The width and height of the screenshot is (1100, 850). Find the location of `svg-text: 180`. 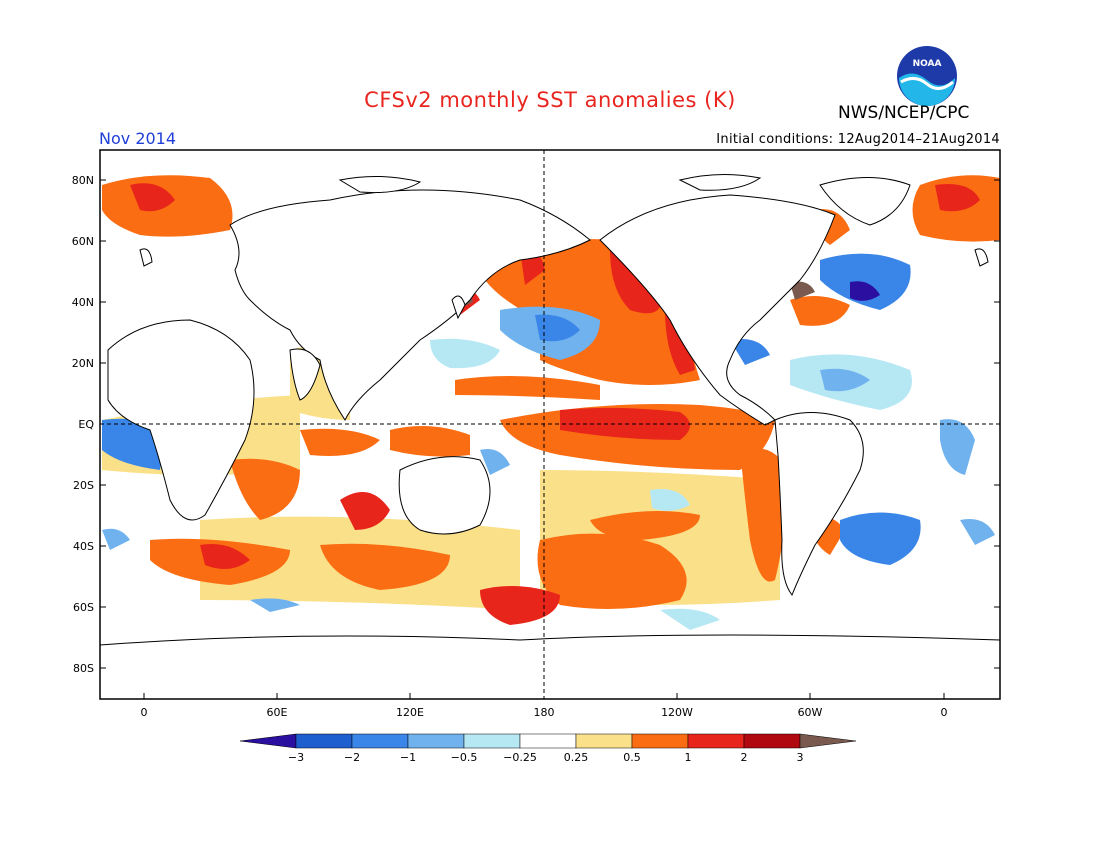

svg-text: 180 is located at coordinates (544, 712).